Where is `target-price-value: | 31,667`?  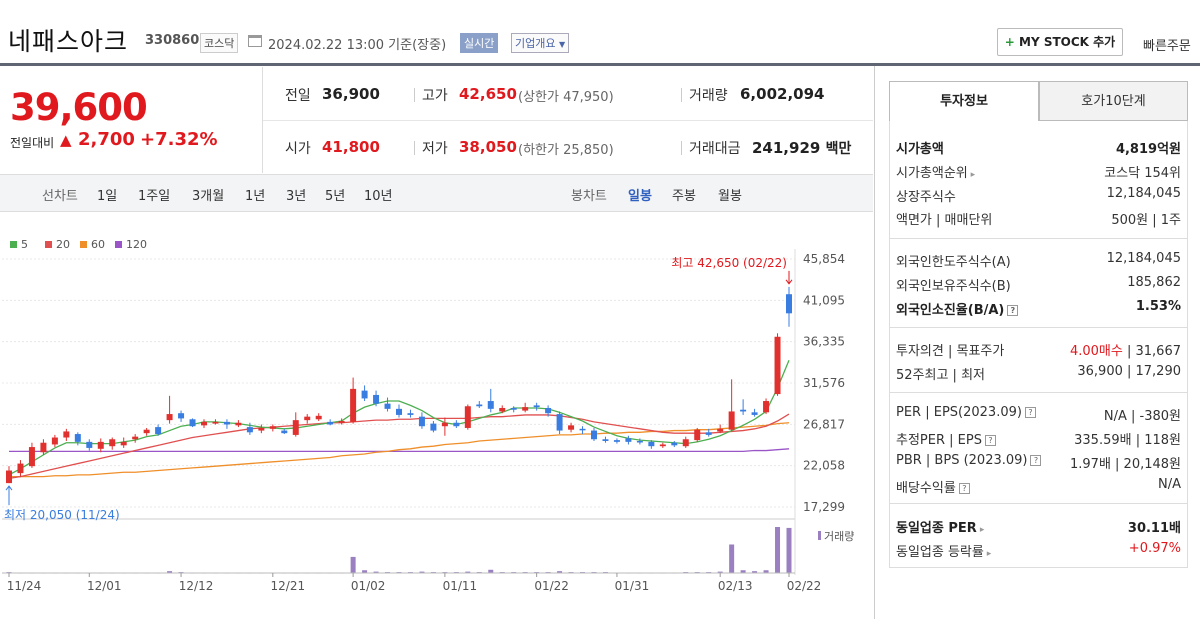 target-price-value: | 31,667 is located at coordinates (1151, 351).